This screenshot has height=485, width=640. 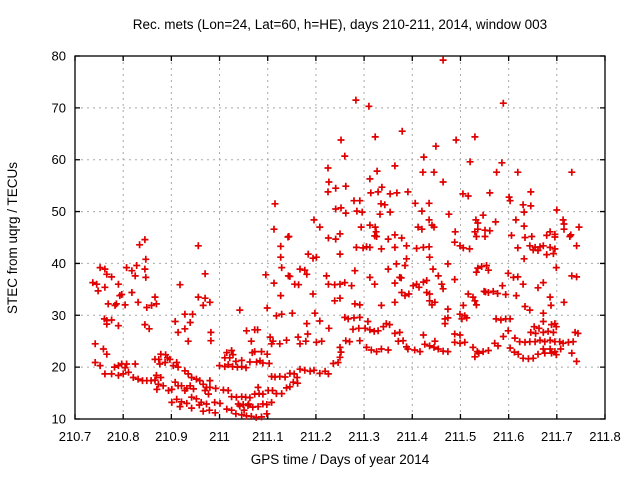 I want to click on y-tick-label: 70, so click(x=59, y=107).